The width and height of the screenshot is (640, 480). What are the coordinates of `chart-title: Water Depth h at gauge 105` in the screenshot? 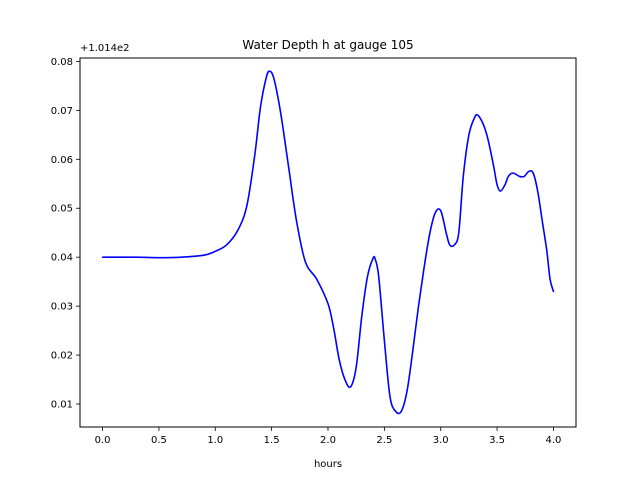 It's located at (327, 45).